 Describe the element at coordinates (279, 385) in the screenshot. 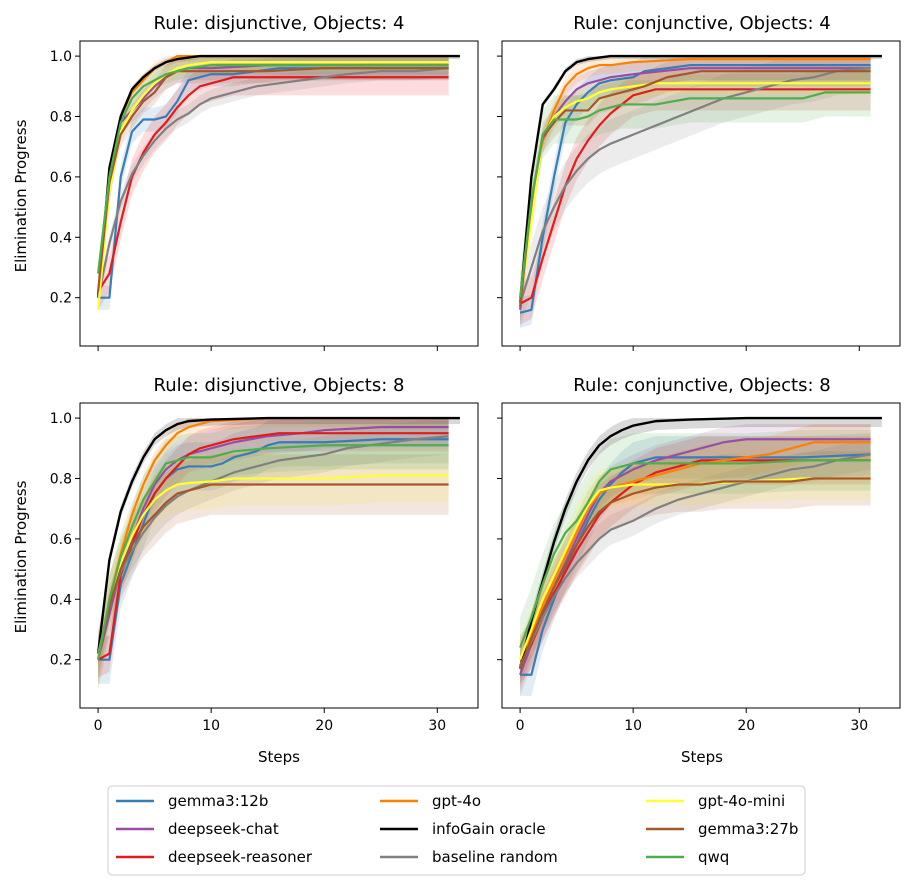

I see `panel-title: Rule: disjunctive, Objects: 8` at that location.